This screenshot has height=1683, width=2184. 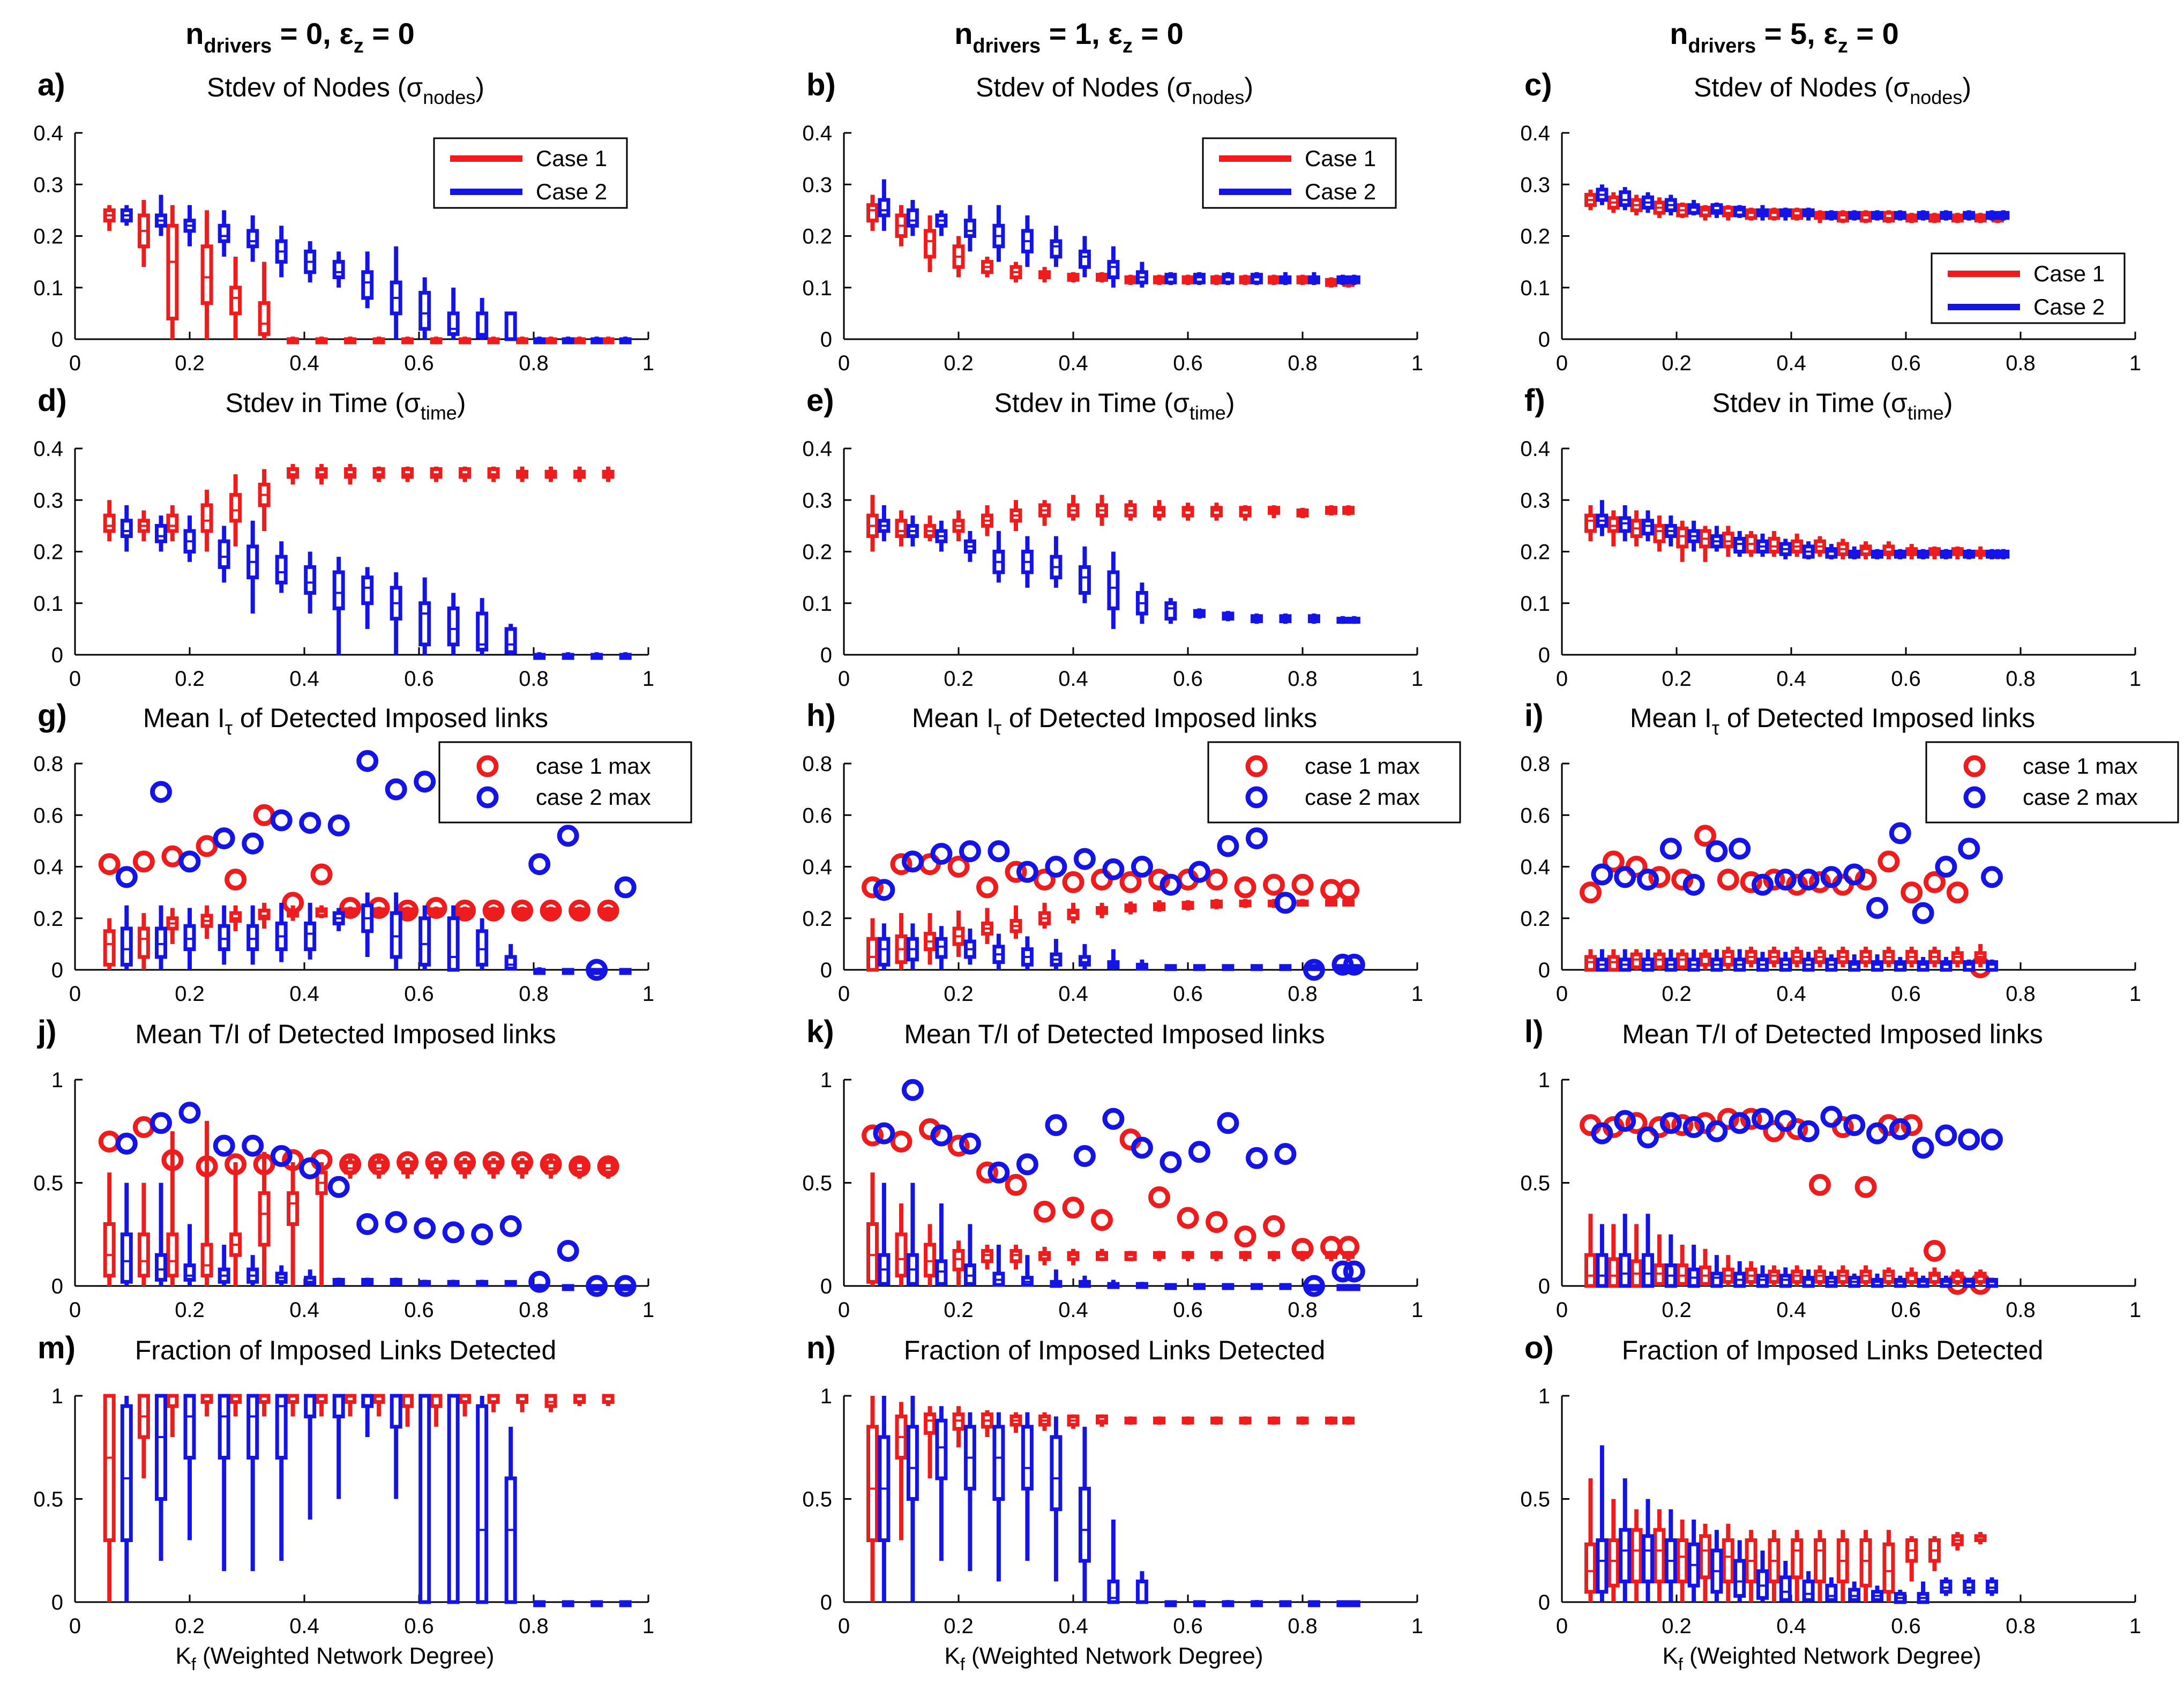 What do you see at coordinates (1114, 1034) in the screenshot?
I see `panel-title: Mean T/I of Detected Imposed links` at bounding box center [1114, 1034].